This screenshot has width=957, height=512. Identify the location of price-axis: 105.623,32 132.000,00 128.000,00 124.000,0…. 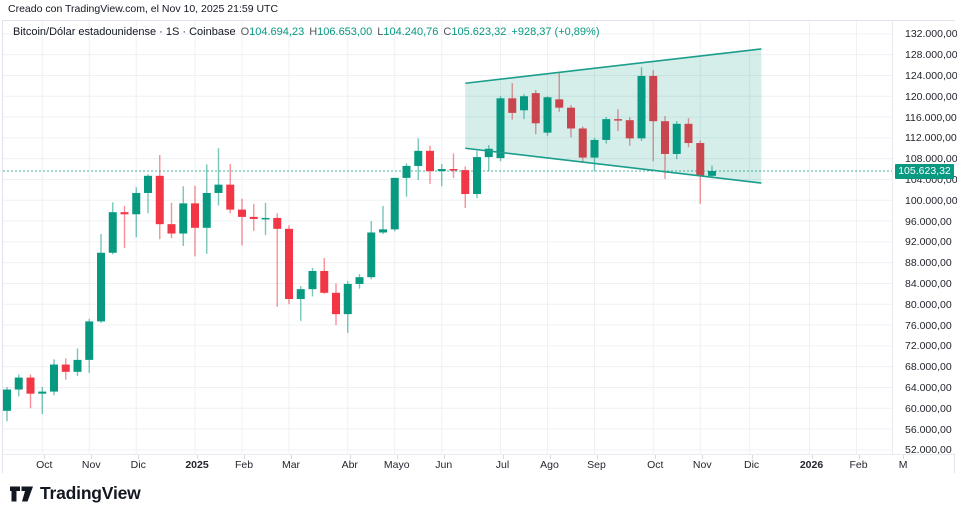
(924, 239).